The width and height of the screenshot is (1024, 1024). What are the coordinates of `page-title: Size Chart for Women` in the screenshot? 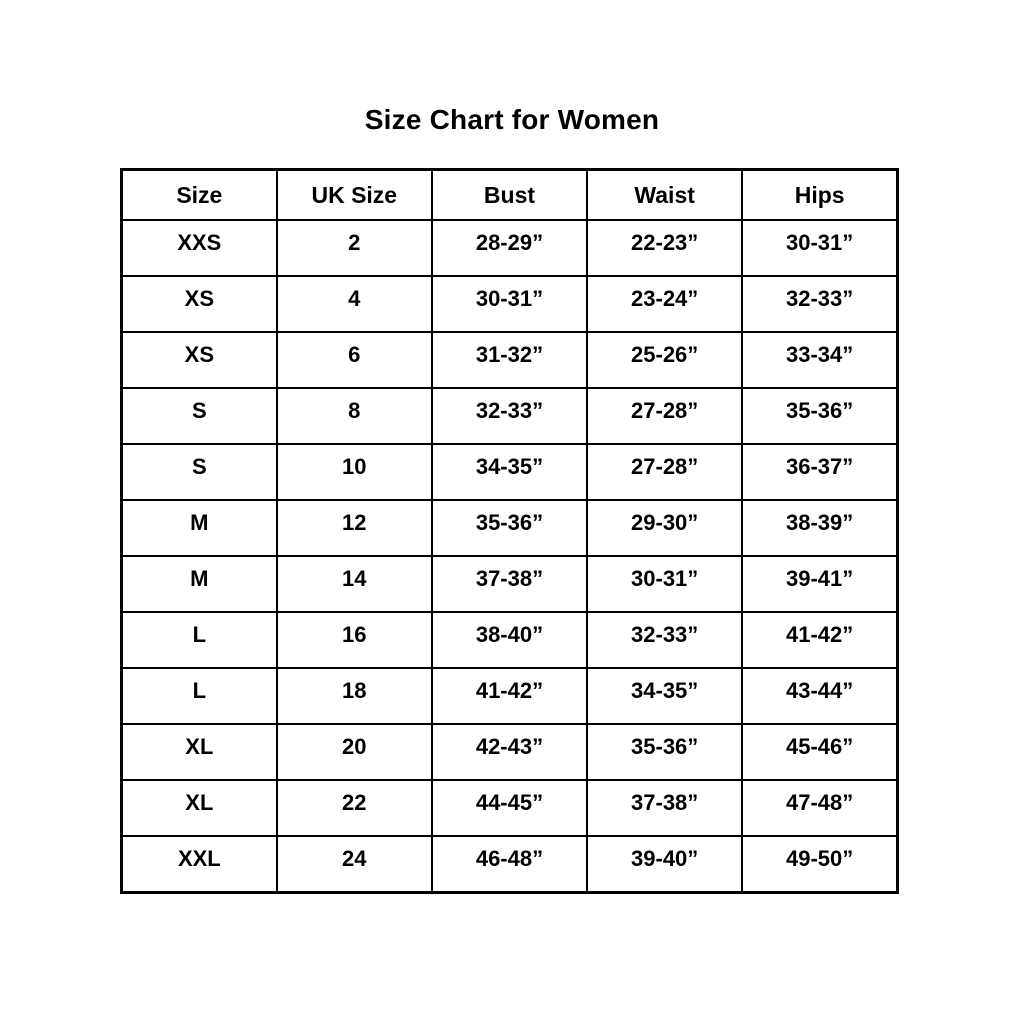 It's located at (512, 119).